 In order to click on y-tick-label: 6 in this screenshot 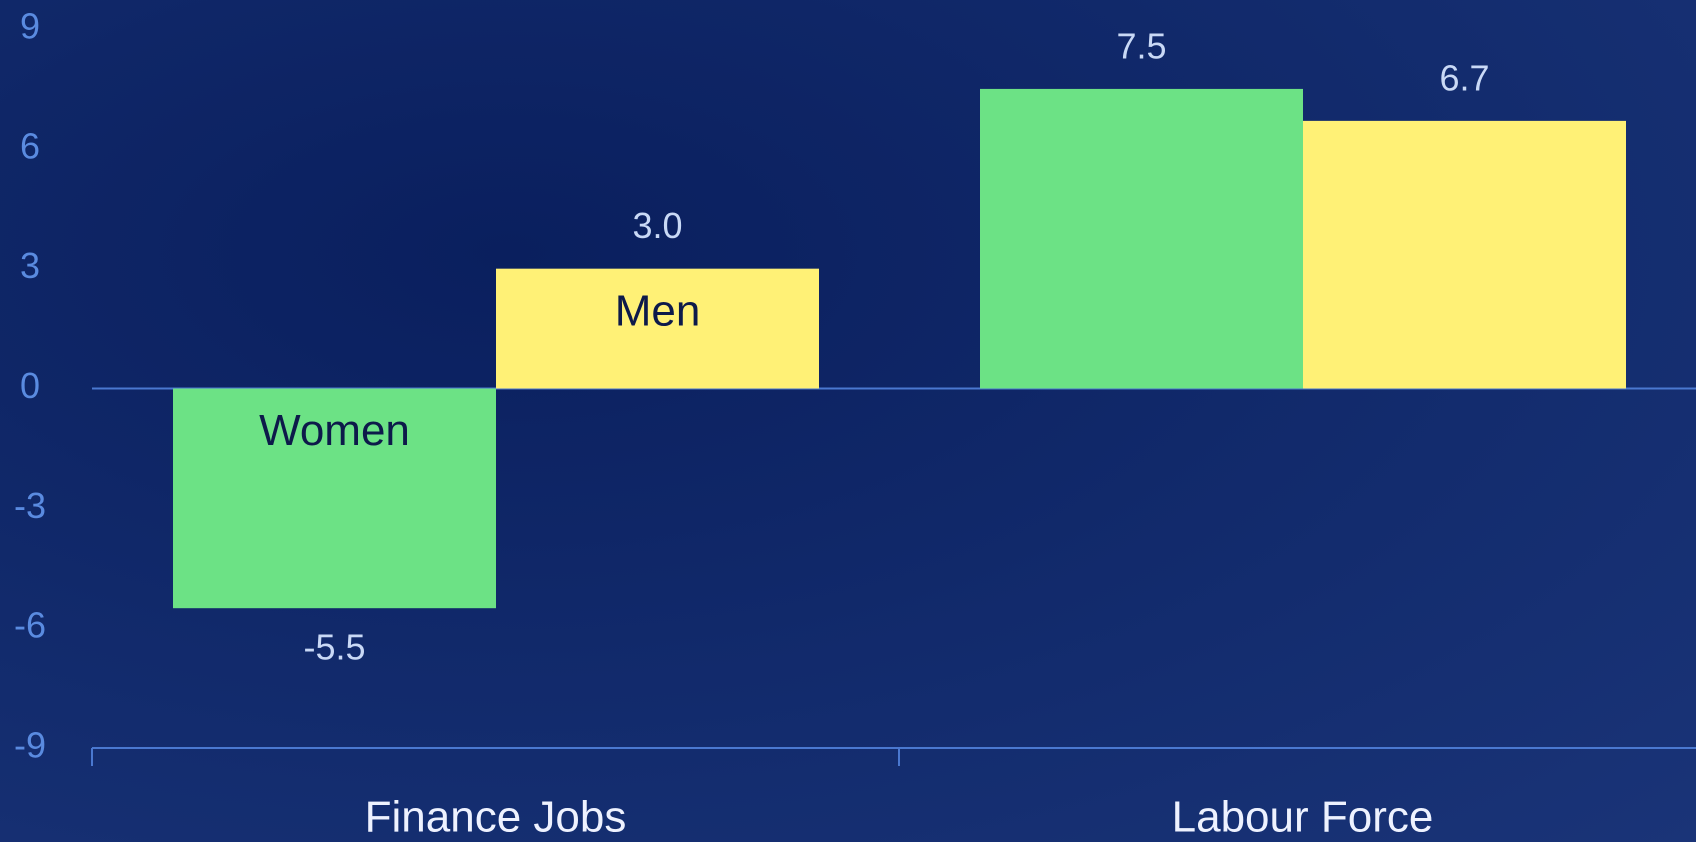, I will do `click(30, 145)`.